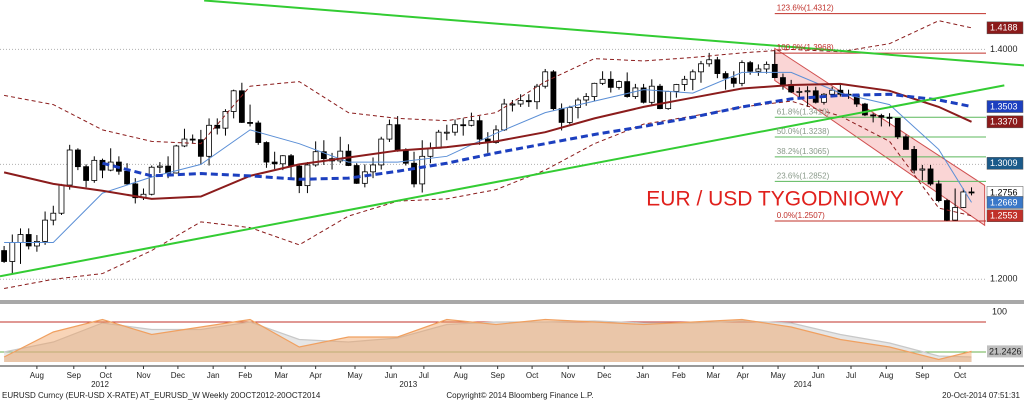 This screenshot has height=401, width=1024. What do you see at coordinates (803, 111) in the screenshot?
I see `fib-label: 61.8%(1.3410)` at bounding box center [803, 111].